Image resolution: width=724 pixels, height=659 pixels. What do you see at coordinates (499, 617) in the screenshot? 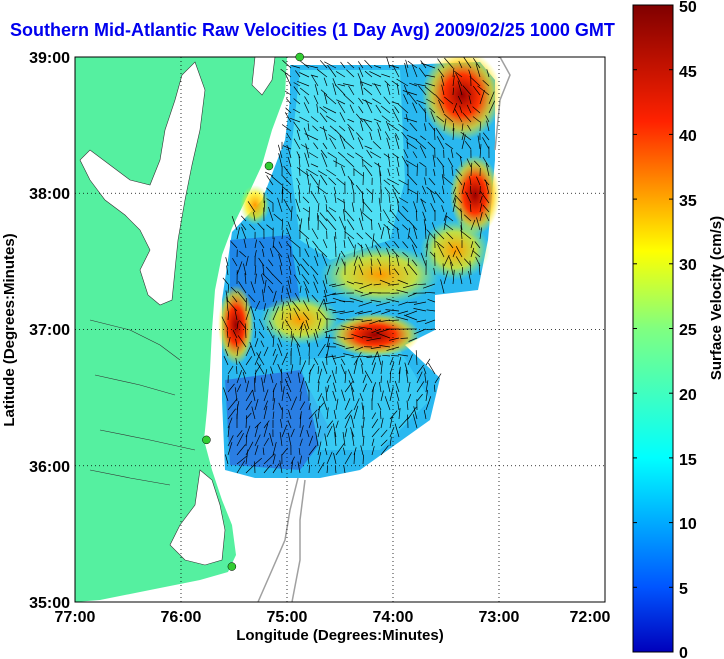
I see `x-tick-label: 73:00` at bounding box center [499, 617].